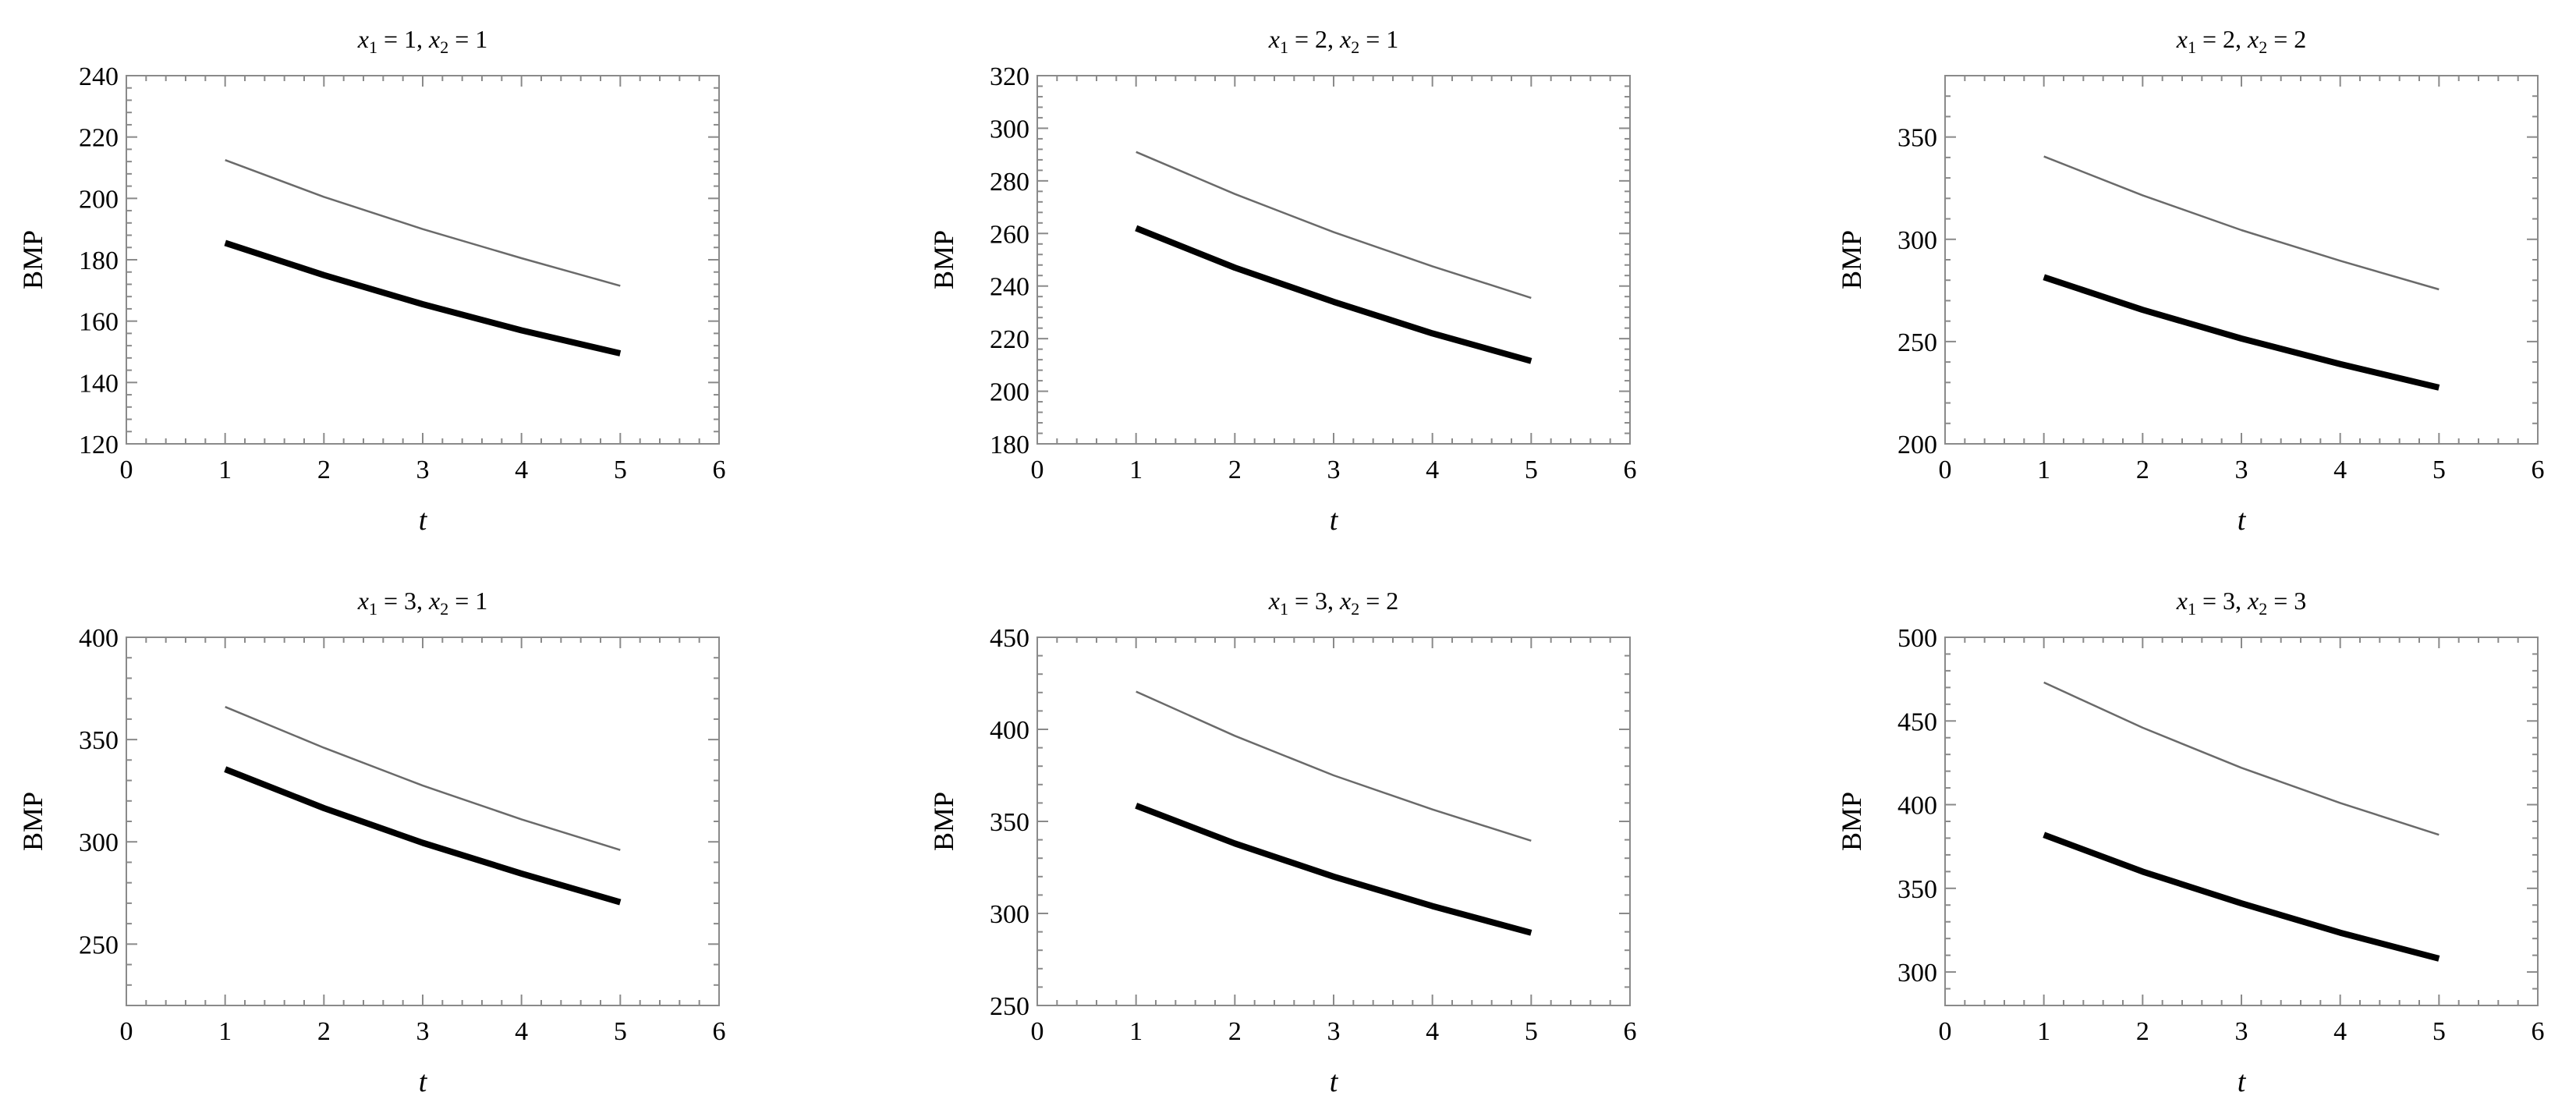  I want to click on panel-title: x1 = 2, x2 = 2, so click(2241, 41).